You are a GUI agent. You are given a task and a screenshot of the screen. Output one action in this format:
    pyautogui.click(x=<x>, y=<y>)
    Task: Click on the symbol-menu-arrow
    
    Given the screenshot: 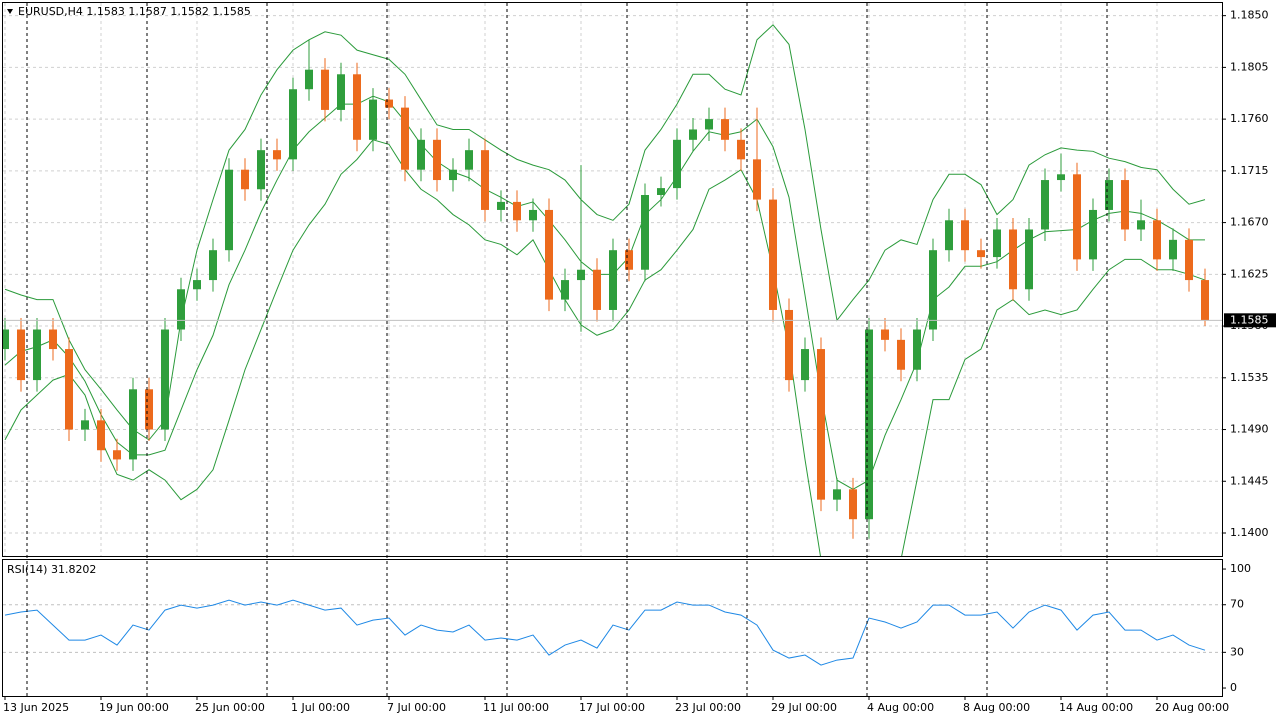 What is the action you would take?
    pyautogui.click(x=10, y=11)
    